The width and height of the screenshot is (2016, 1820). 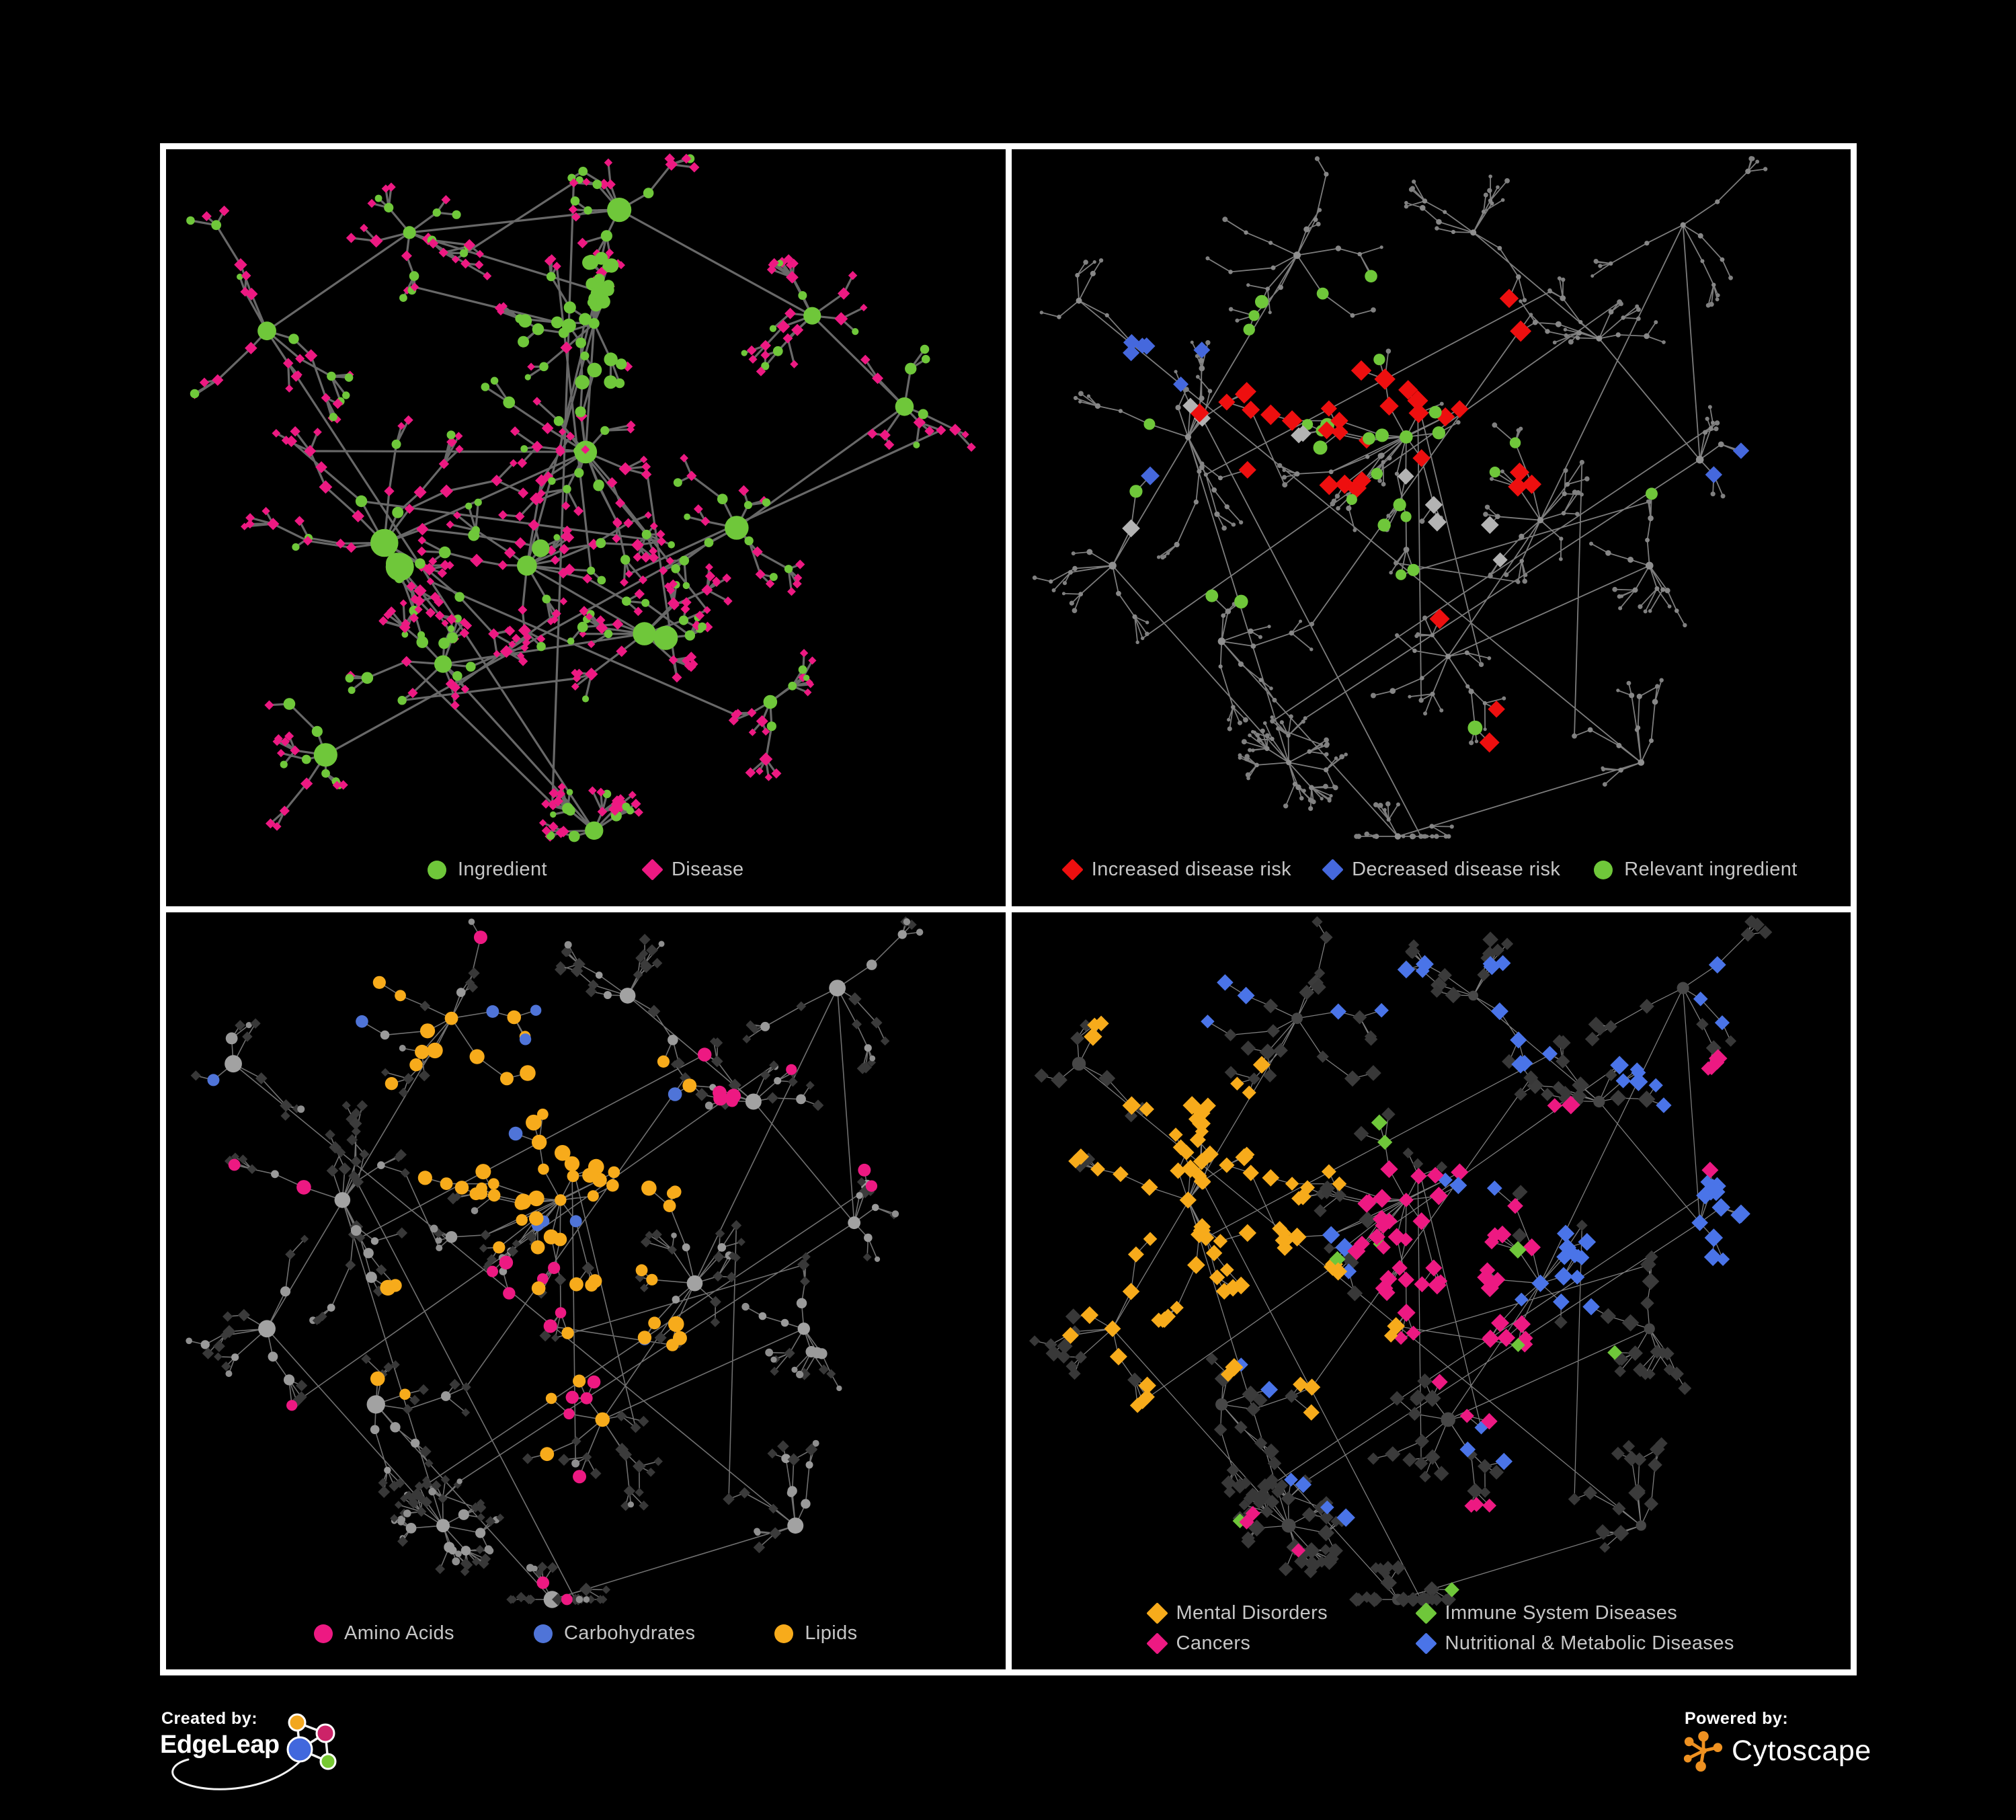 What do you see at coordinates (1456, 869) in the screenshot?
I see `legend-label: Decreased disease risk` at bounding box center [1456, 869].